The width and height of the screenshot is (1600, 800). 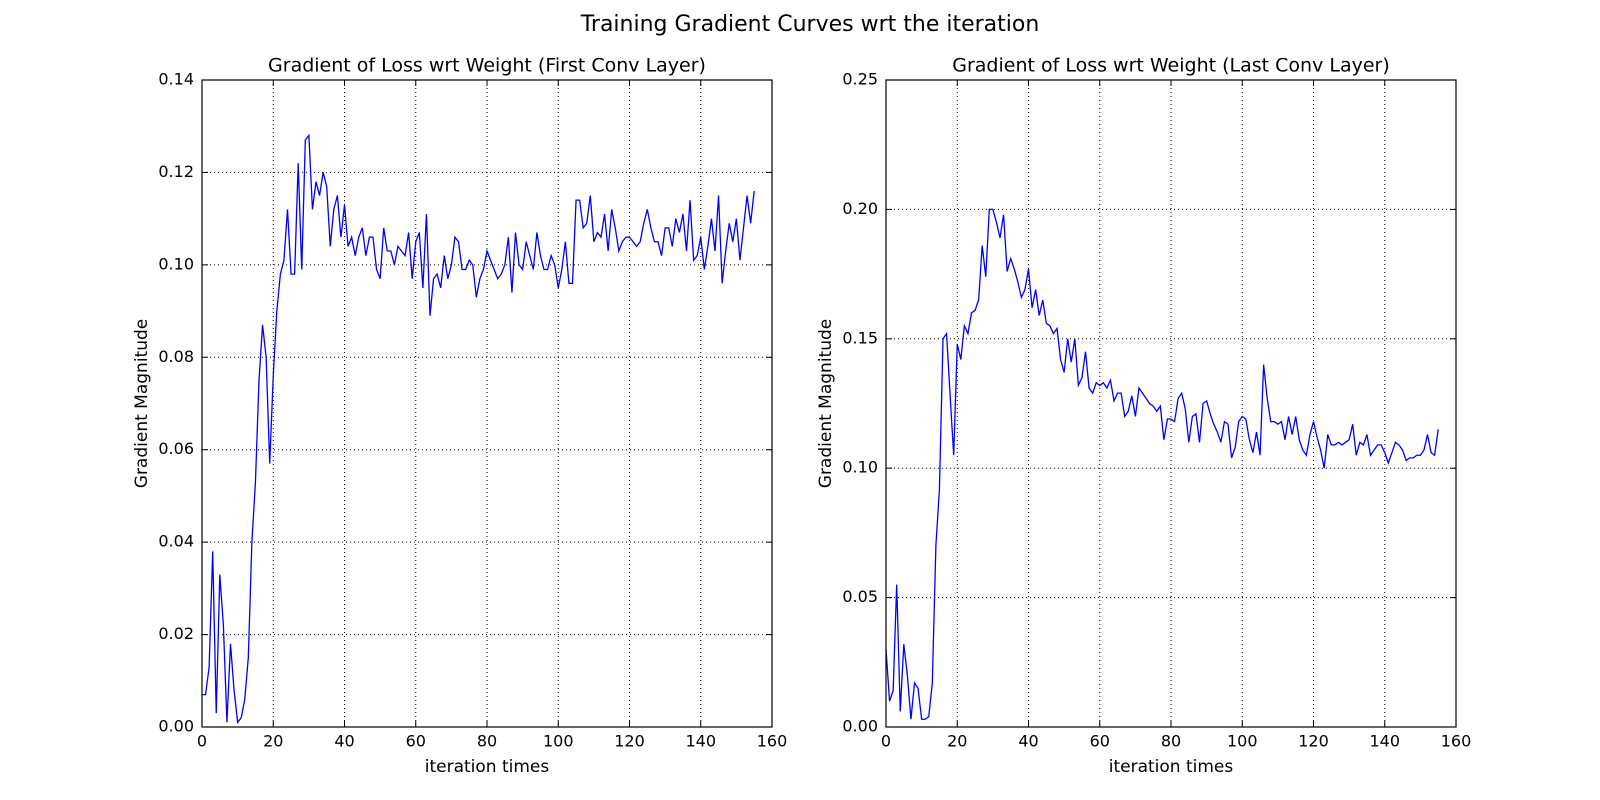 What do you see at coordinates (860, 337) in the screenshot?
I see `y-tick-label: 0.15` at bounding box center [860, 337].